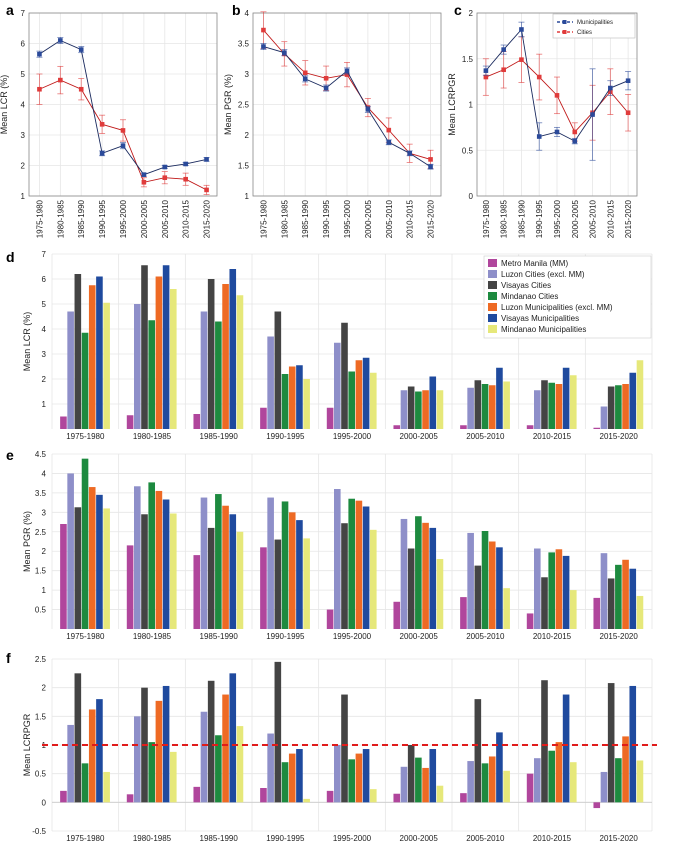 The height and width of the screenshot is (846, 685). What do you see at coordinates (165, 218) in the screenshot?
I see `x-tick-label: 2005-2010` at bounding box center [165, 218].